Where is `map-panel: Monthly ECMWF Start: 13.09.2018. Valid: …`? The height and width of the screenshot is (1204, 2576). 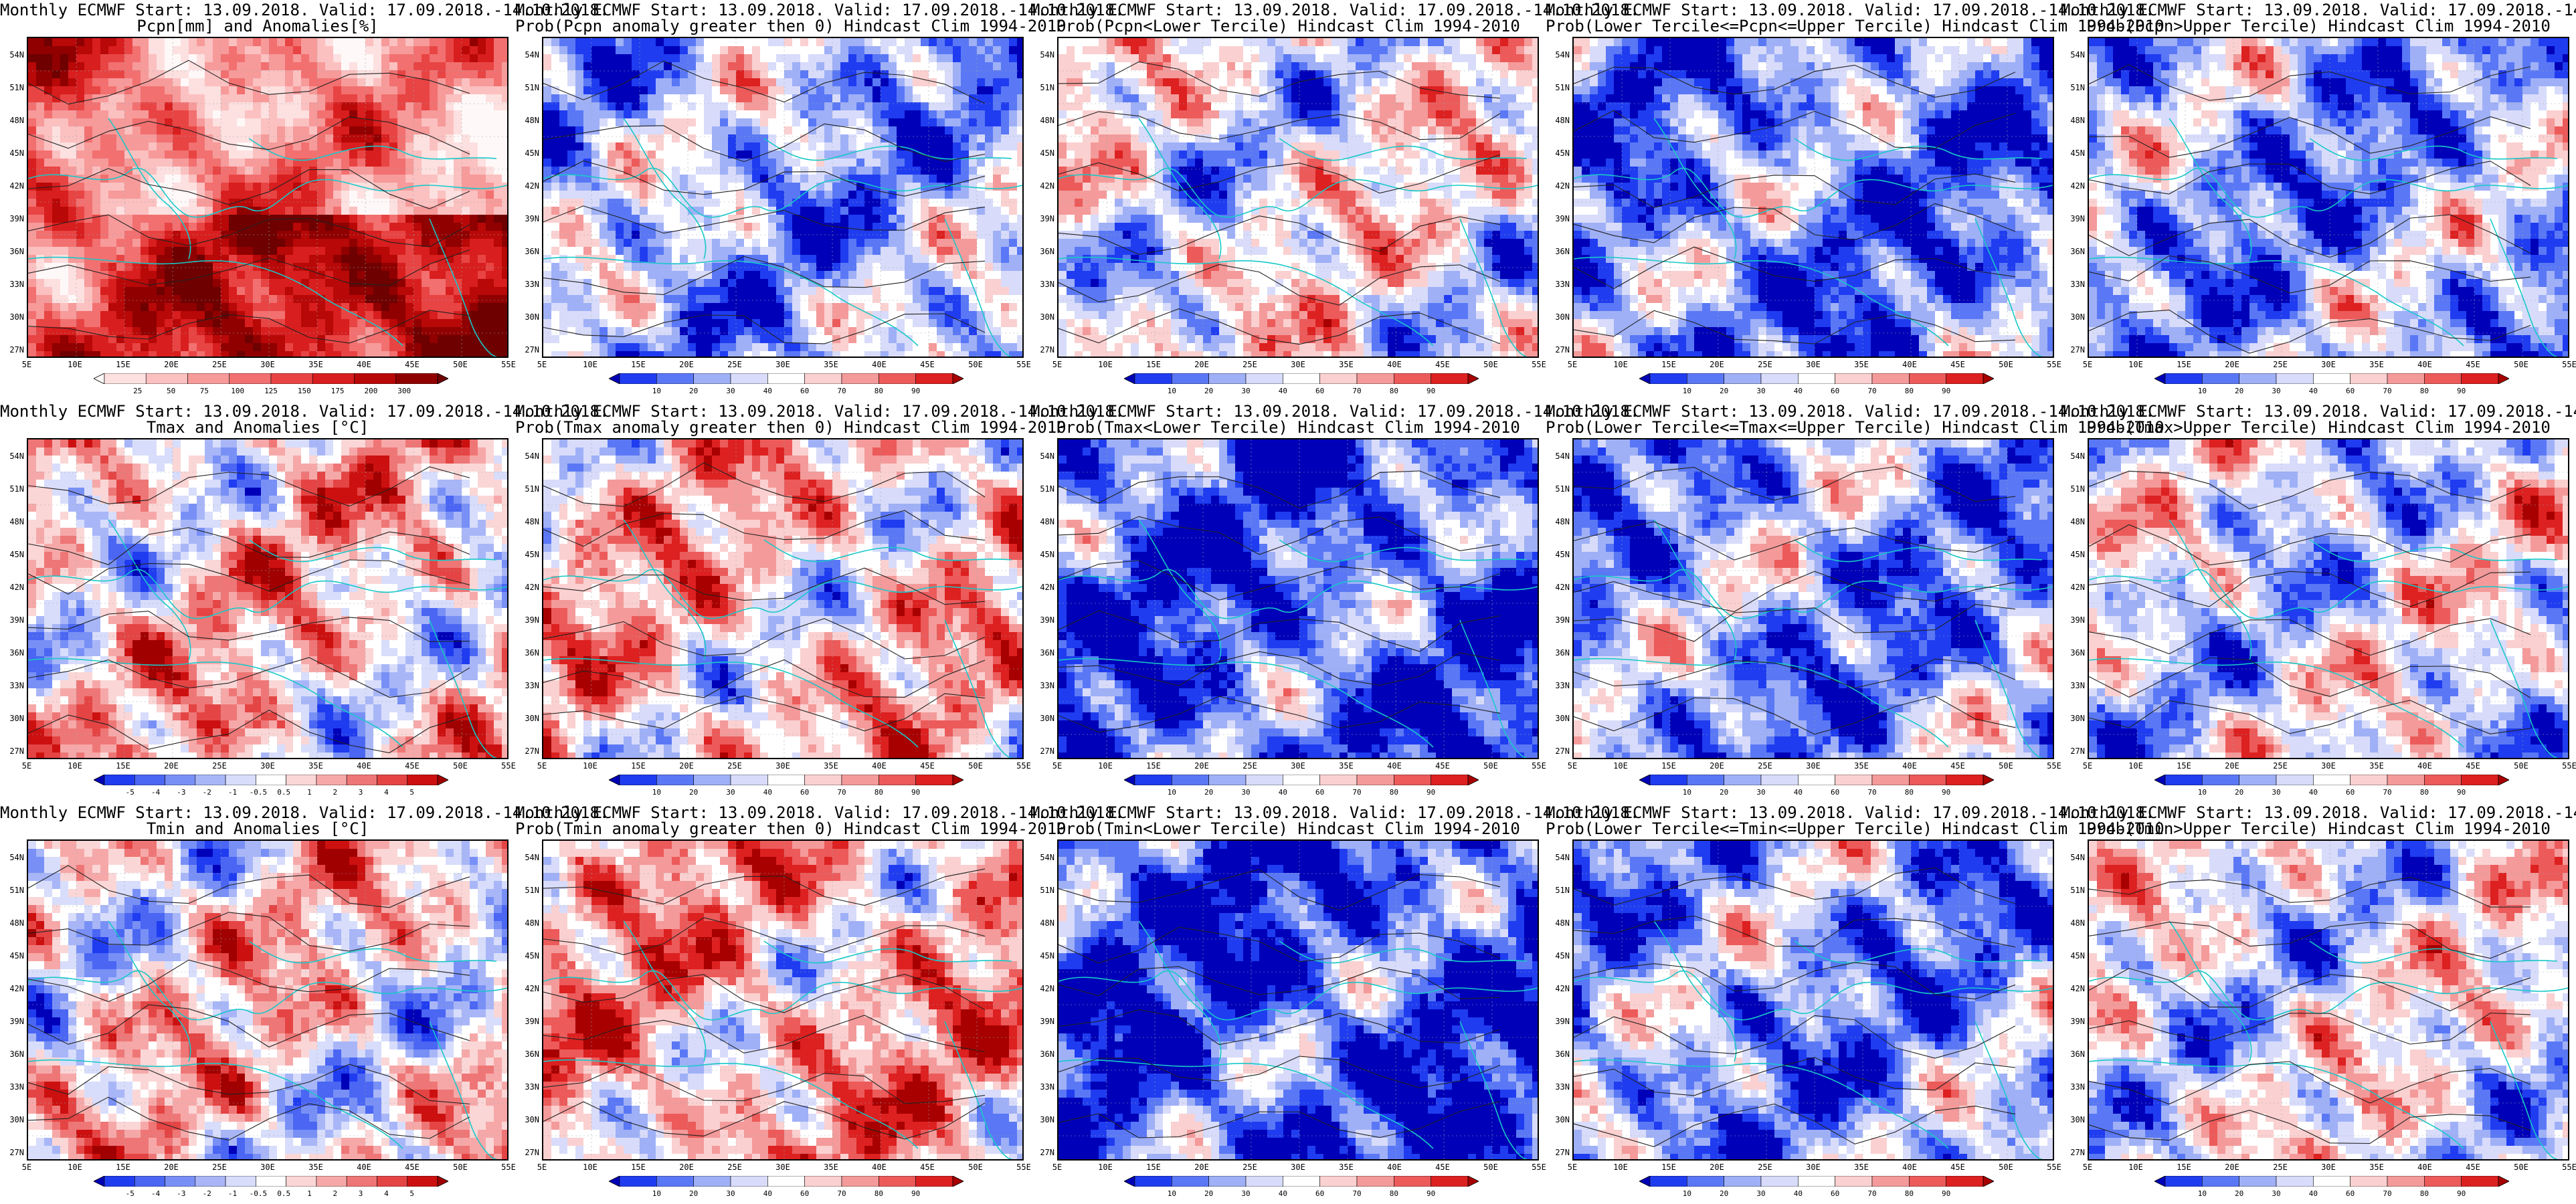 map-panel: Monthly ECMWF Start: 13.09.2018. Valid: … is located at coordinates (1334, 1003).